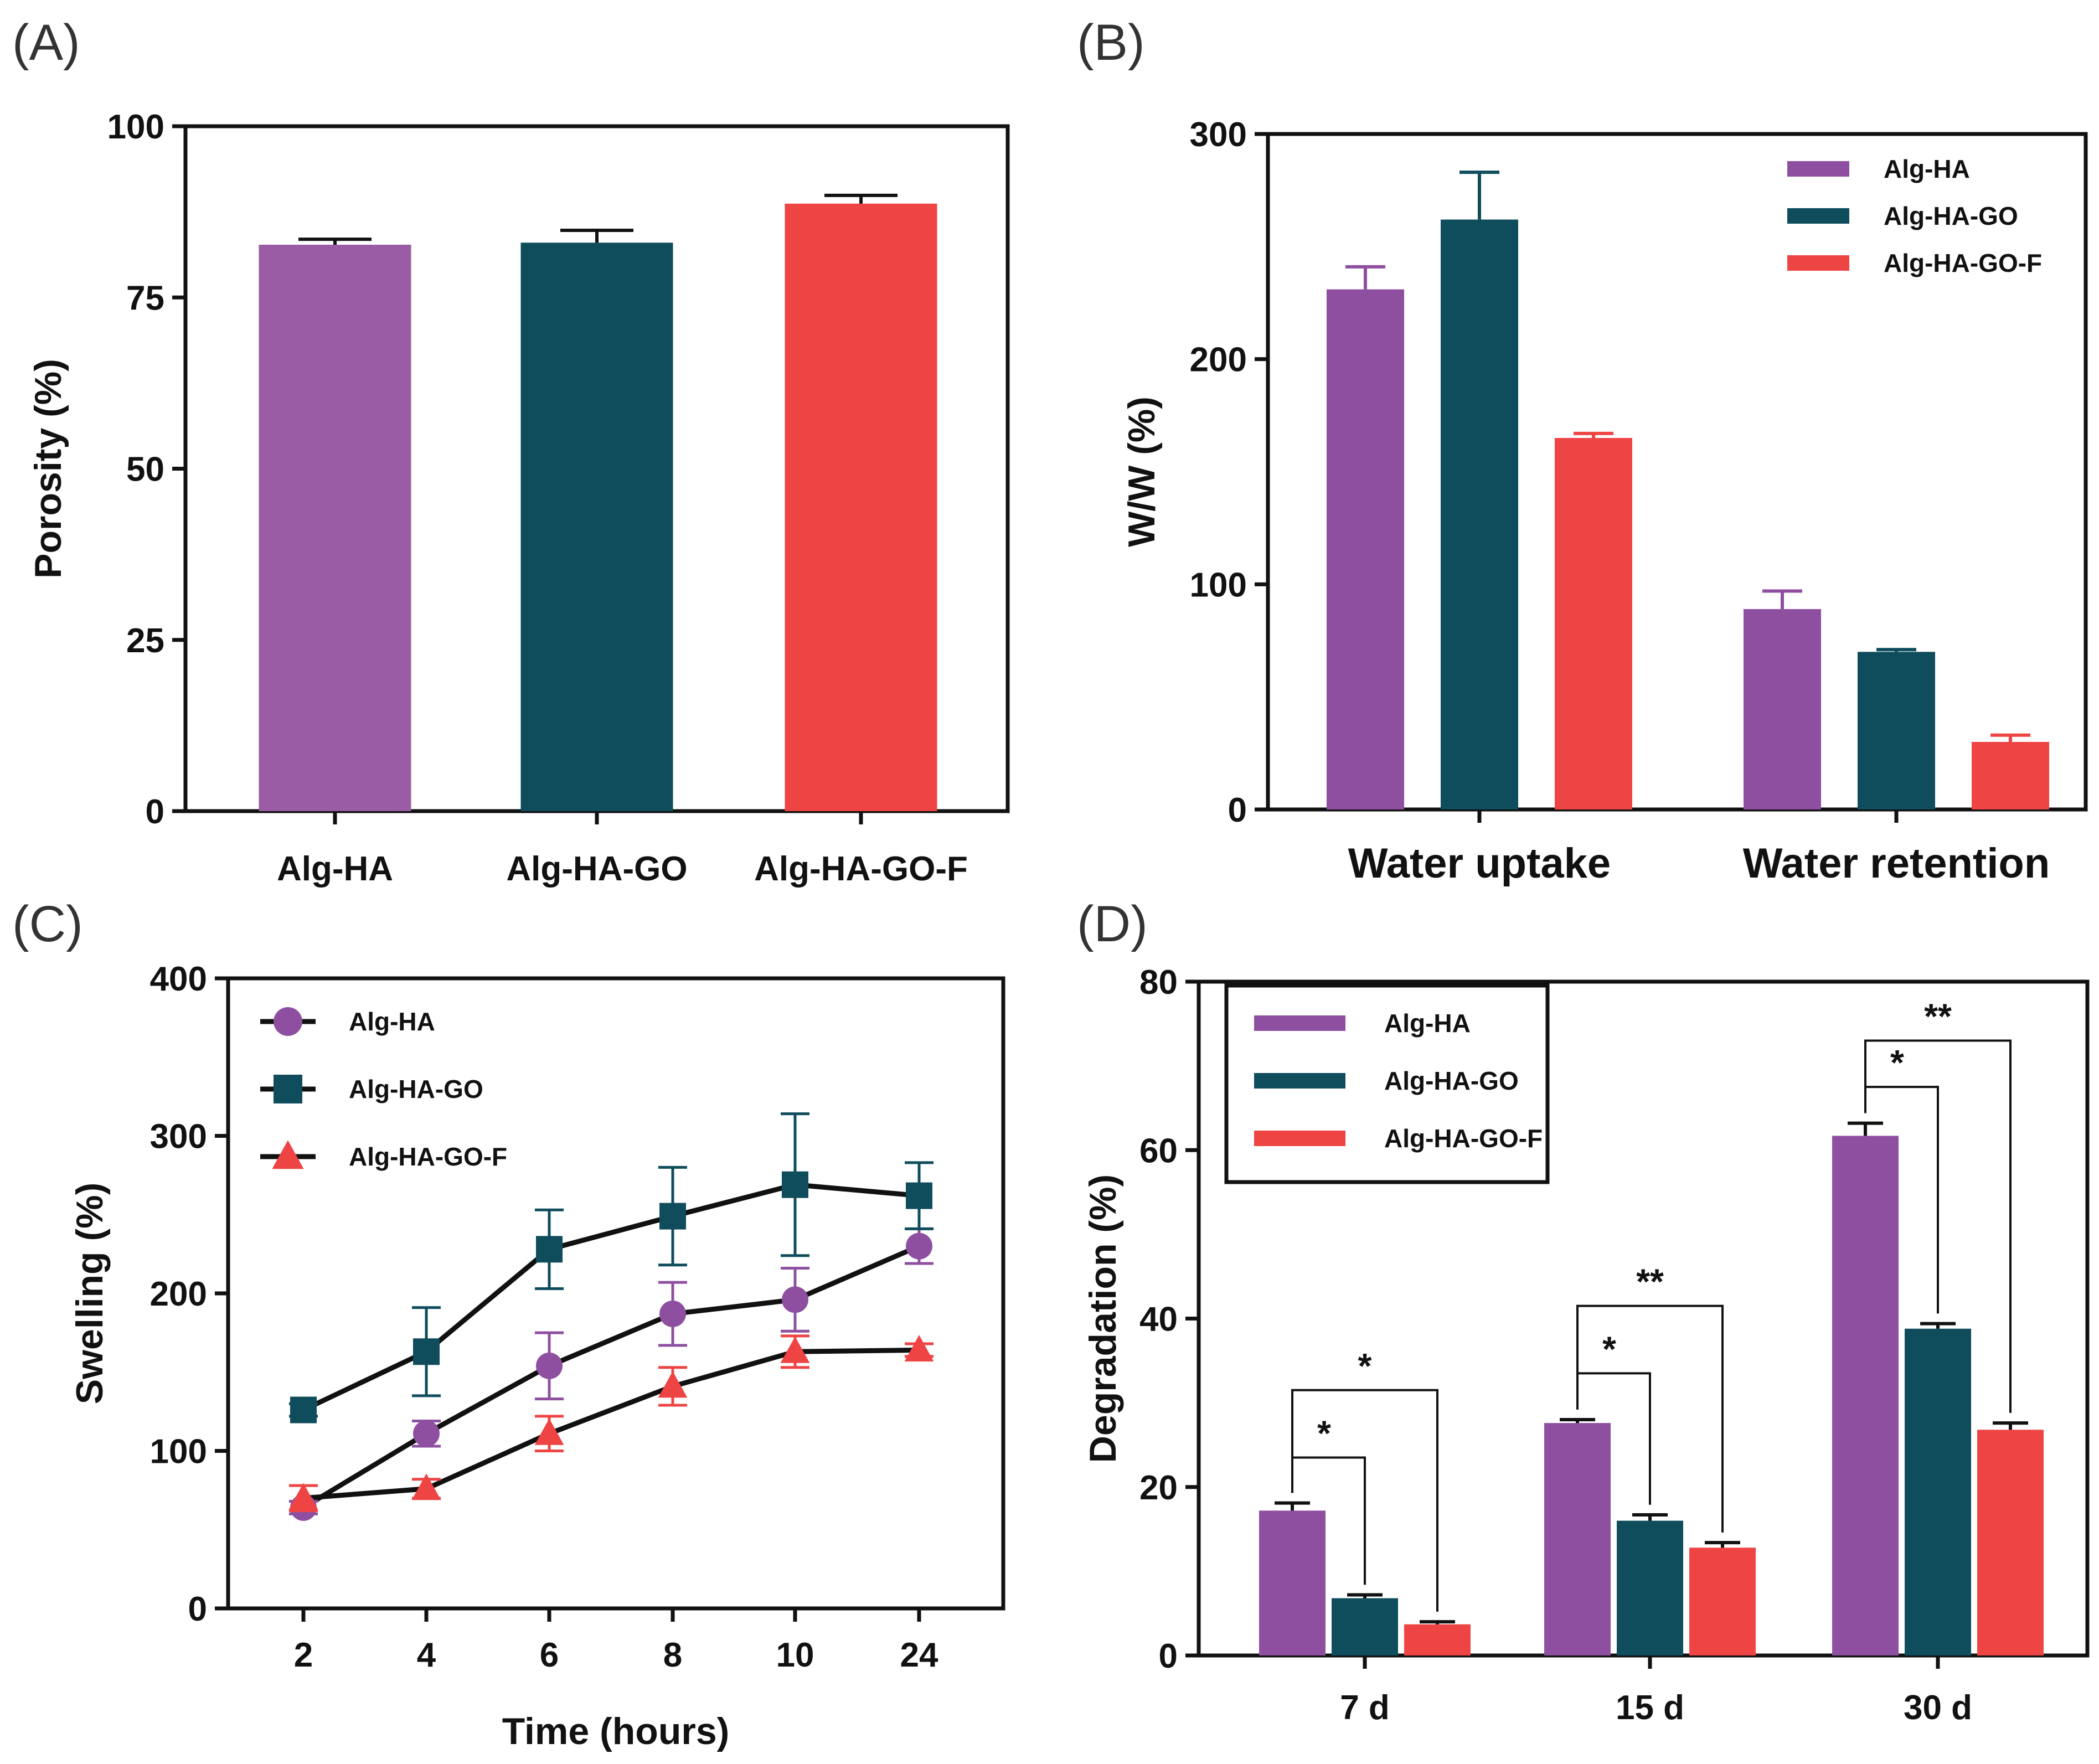 The width and height of the screenshot is (2099, 1764). Describe the element at coordinates (1111, 42) in the screenshot. I see `panel-label: (B)` at that location.